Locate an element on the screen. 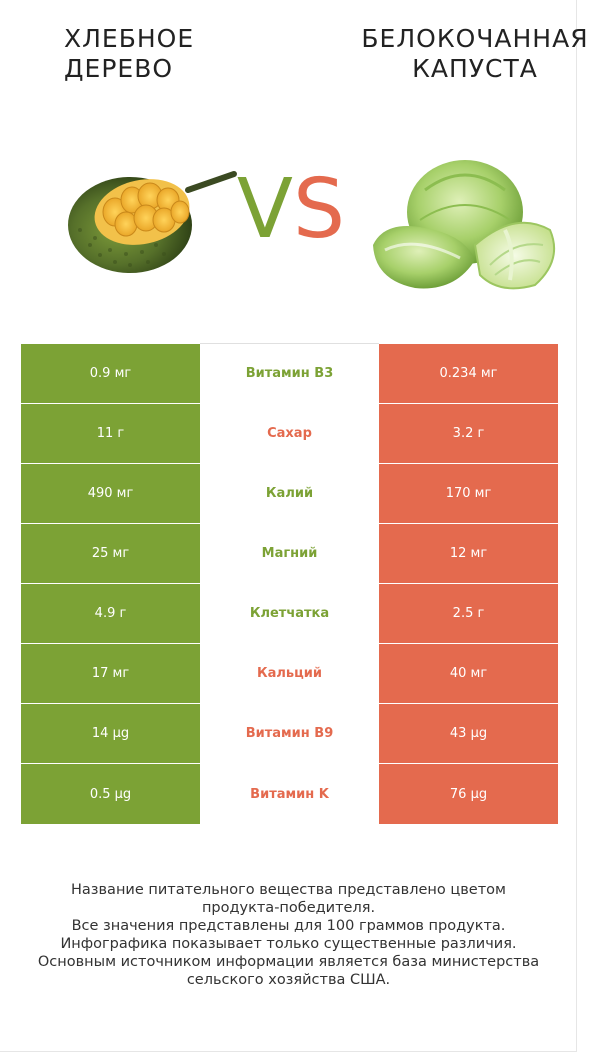 The height and width of the screenshot is (1054, 589). comparison-row: 25 мг Магний 12 мг is located at coordinates (289, 553).